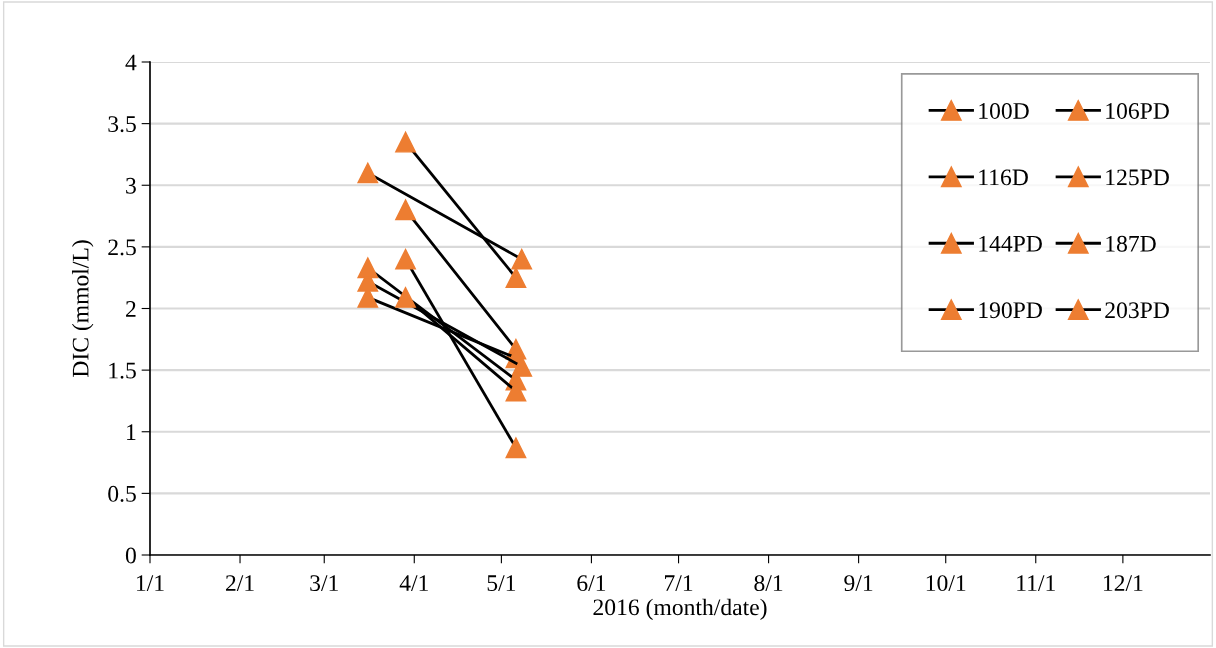 The height and width of the screenshot is (648, 1216). Describe the element at coordinates (1010, 243) in the screenshot. I see `legend-label: 144PD` at that location.